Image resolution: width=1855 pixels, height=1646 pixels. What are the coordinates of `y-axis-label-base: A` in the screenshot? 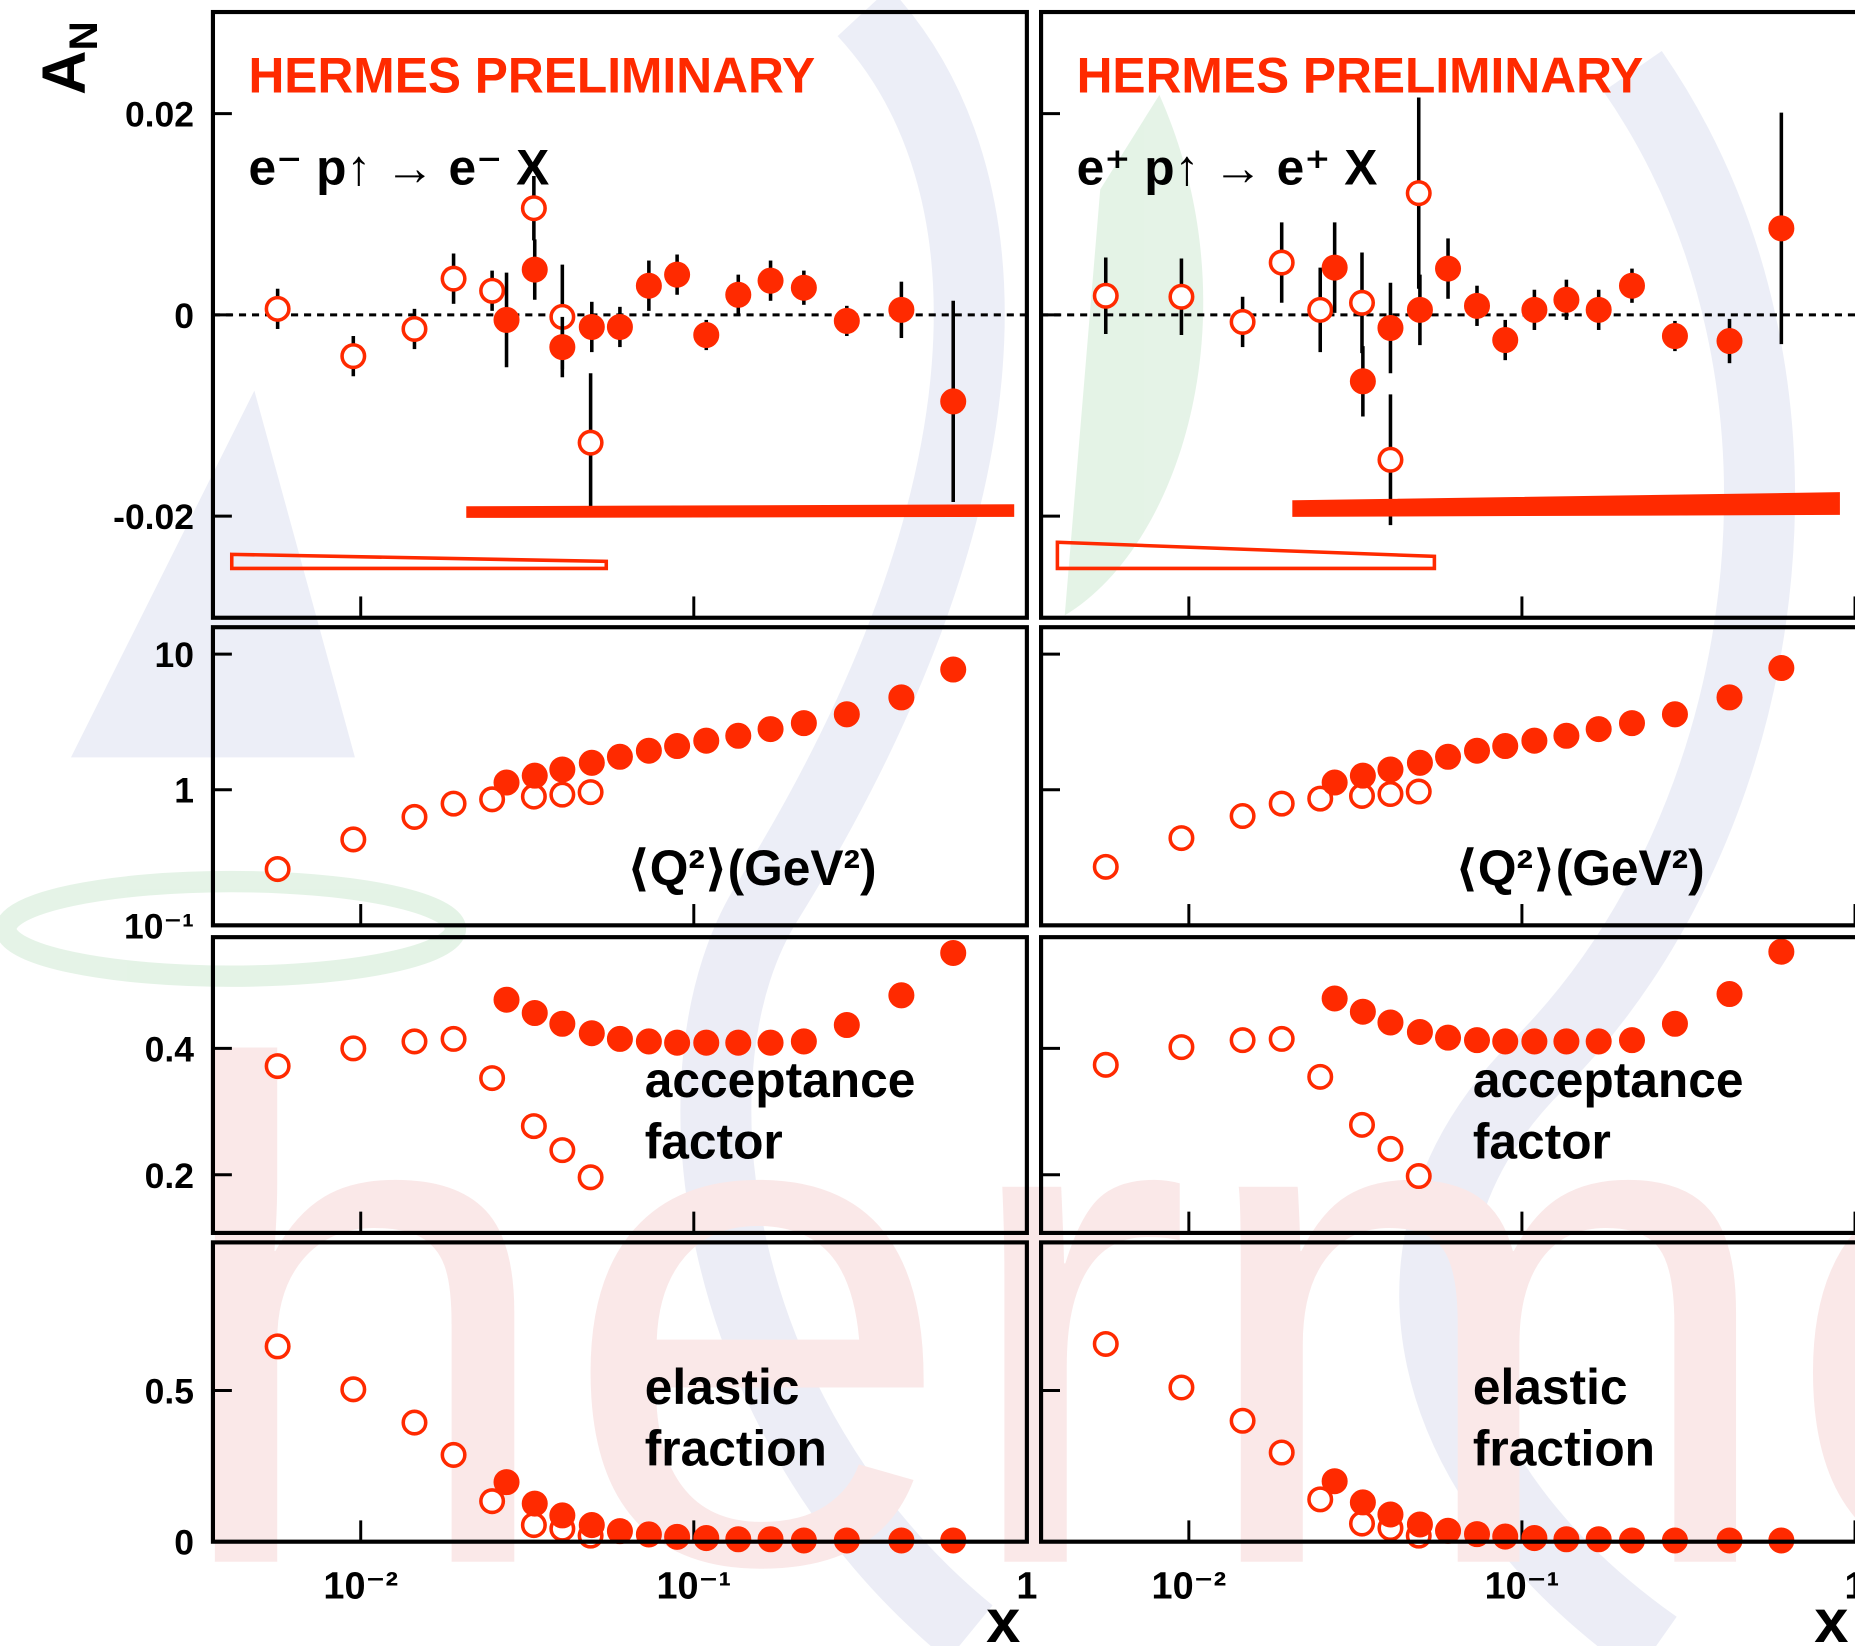 It's located at (64, 72).